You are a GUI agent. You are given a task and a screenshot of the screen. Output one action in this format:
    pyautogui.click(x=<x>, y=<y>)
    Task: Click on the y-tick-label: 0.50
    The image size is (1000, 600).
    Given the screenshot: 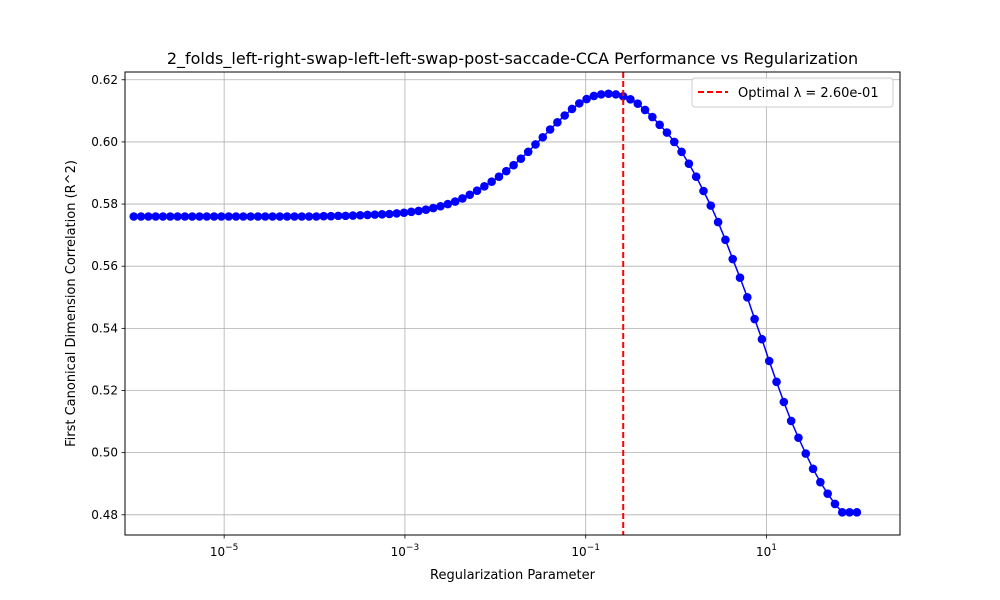 What is the action you would take?
    pyautogui.click(x=104, y=453)
    